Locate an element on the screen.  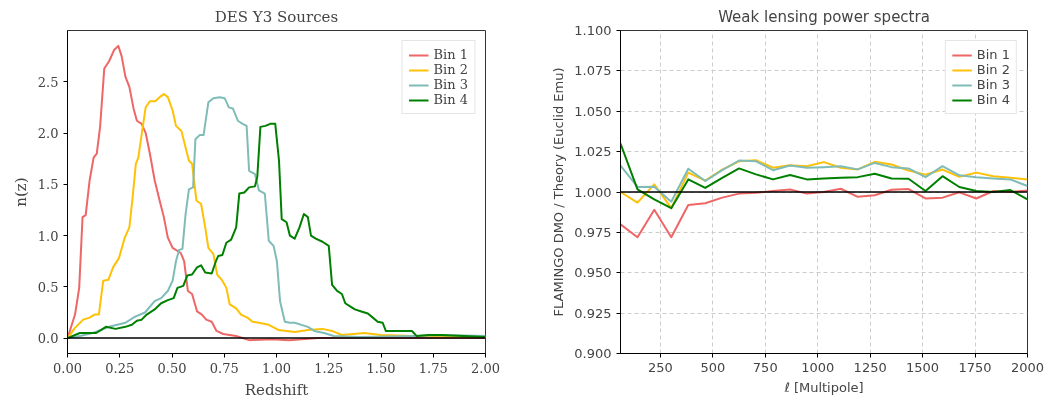
x-tick-label: 1.25 is located at coordinates (329, 368).